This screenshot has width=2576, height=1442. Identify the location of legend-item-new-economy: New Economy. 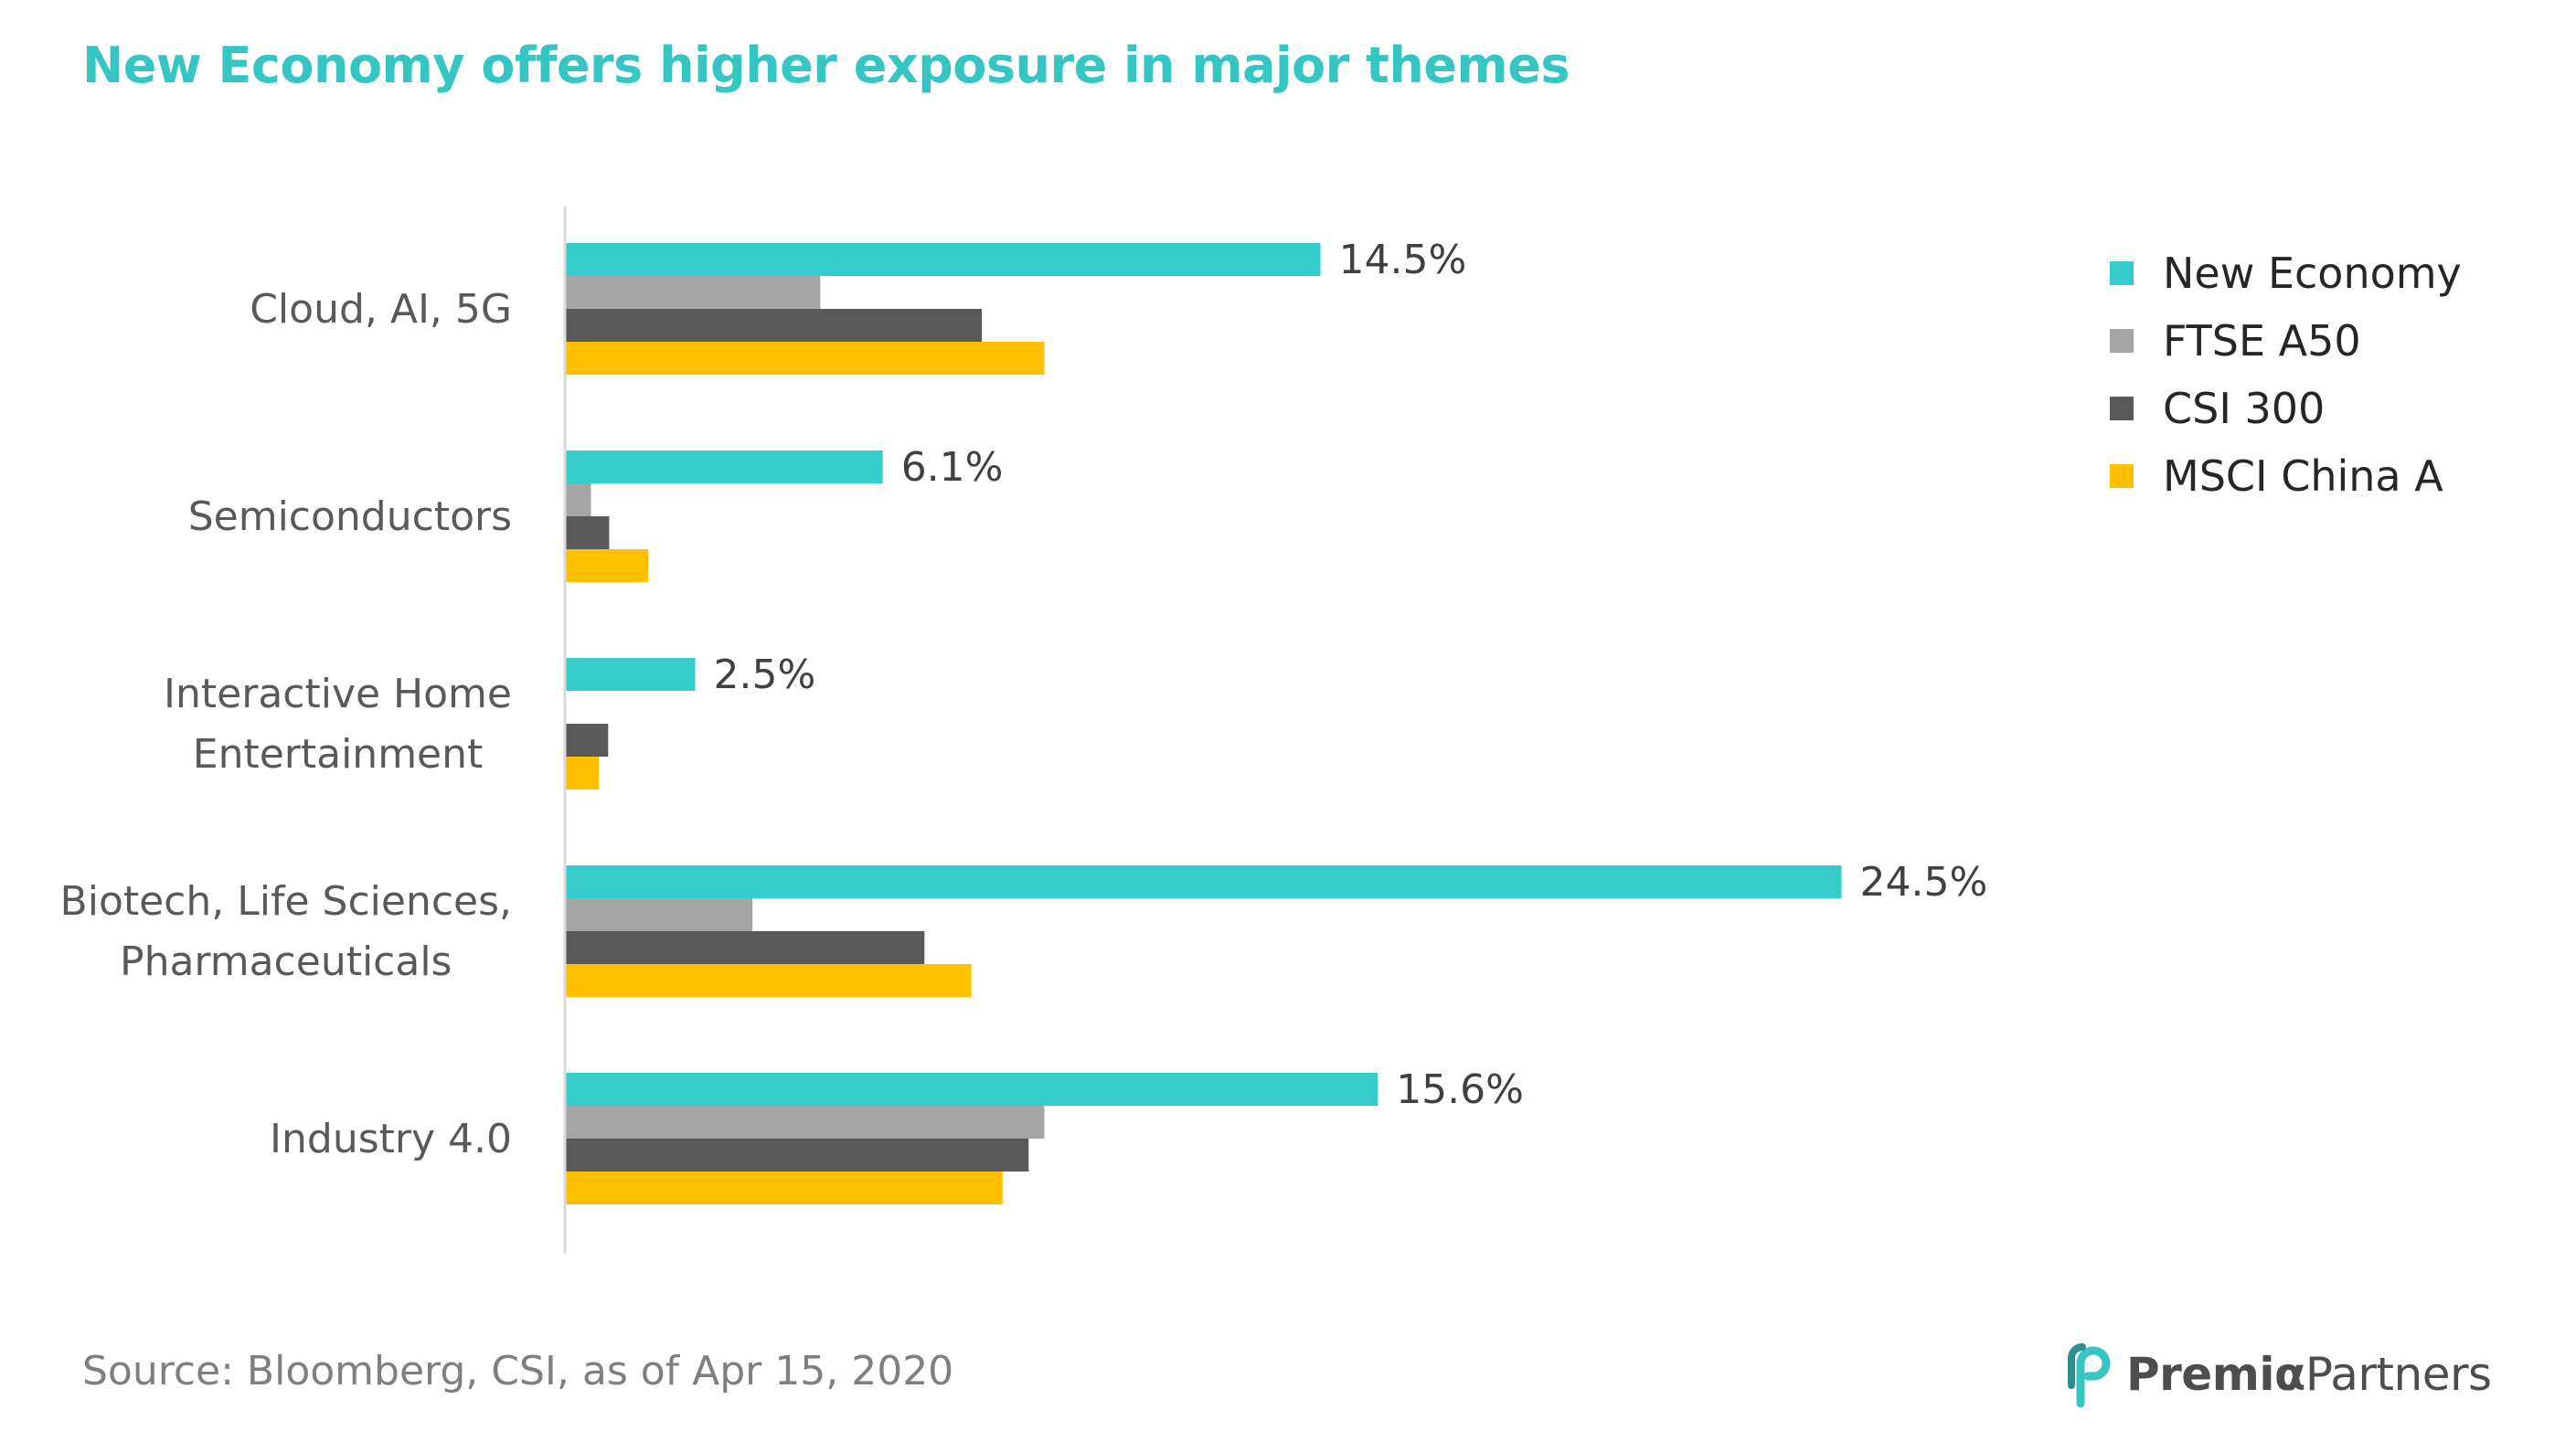
(2286, 273).